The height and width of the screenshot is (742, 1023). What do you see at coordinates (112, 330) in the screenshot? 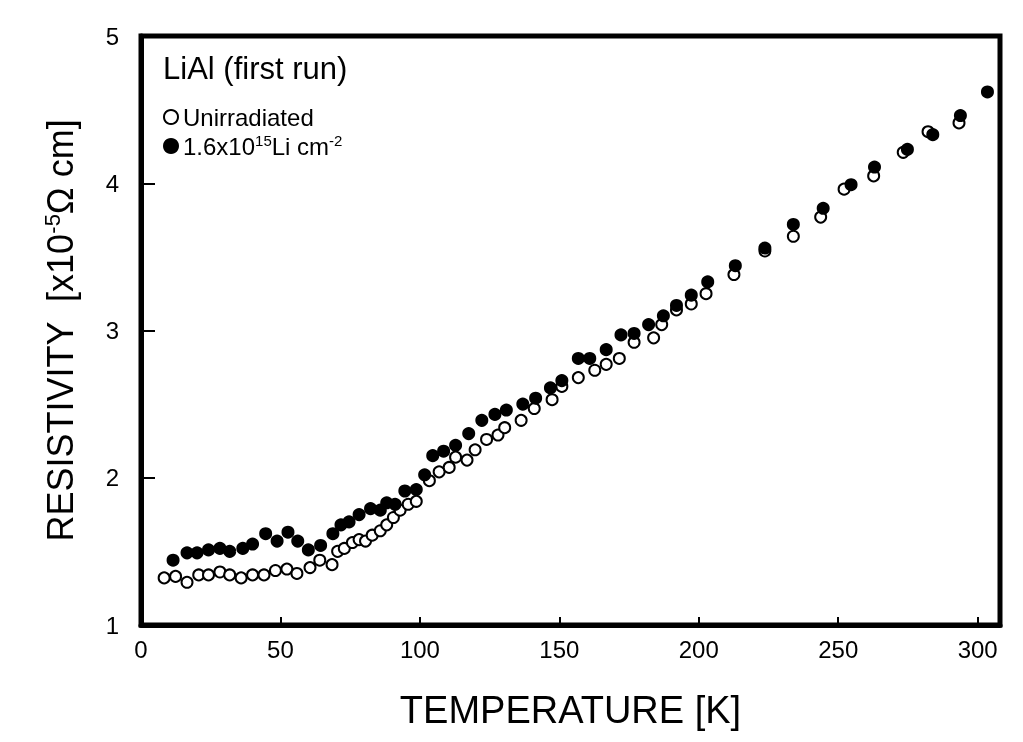
I see `y-tick-label: 3` at bounding box center [112, 330].